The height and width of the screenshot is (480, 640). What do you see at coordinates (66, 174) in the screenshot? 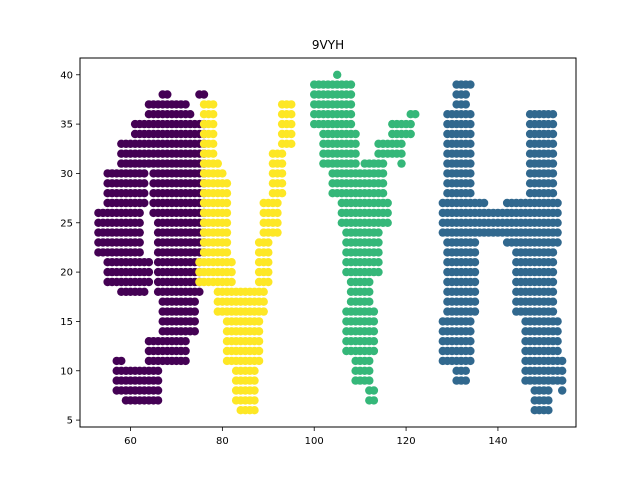
I see `y-tick-label: 30` at bounding box center [66, 174].